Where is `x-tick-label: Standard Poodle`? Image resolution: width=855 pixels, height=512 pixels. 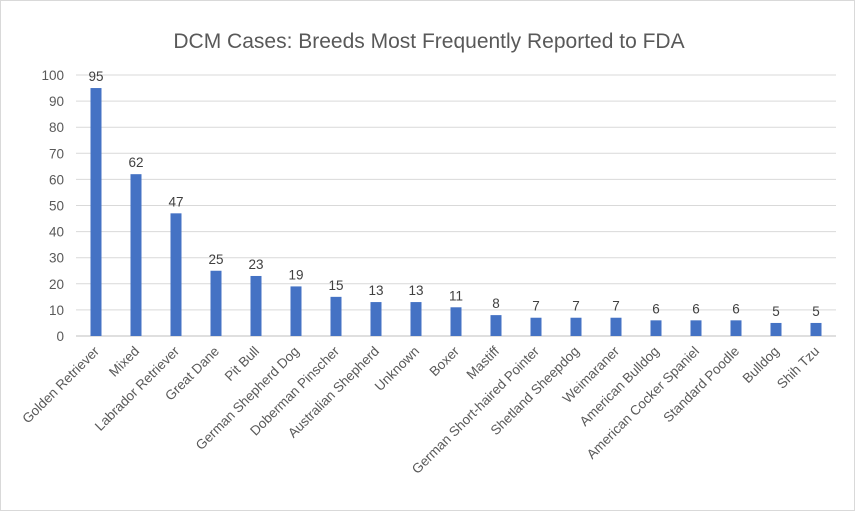 x-tick-label: Standard Poodle is located at coordinates (701, 385).